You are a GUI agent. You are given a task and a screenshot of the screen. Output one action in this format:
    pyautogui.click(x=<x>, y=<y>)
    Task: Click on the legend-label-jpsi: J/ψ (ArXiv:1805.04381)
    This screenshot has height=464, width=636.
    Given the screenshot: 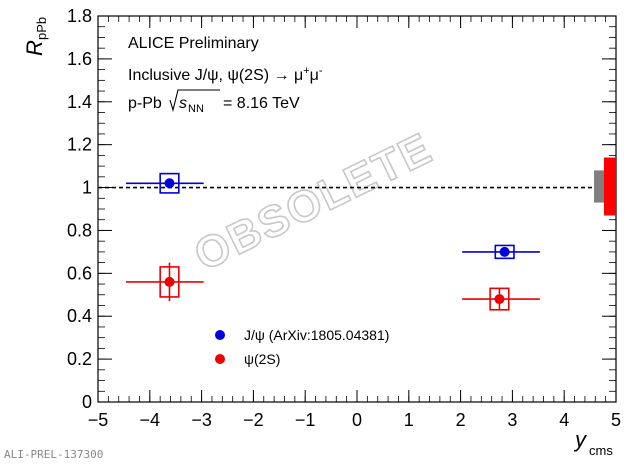 What is the action you would take?
    pyautogui.click(x=316, y=335)
    